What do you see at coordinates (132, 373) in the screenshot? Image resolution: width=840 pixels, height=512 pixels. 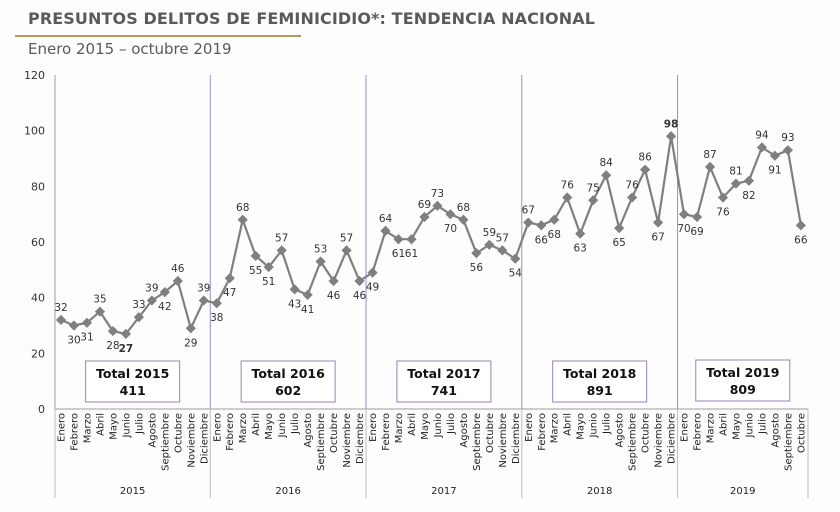 I see `total-box-title: Total 2015` at bounding box center [132, 373].